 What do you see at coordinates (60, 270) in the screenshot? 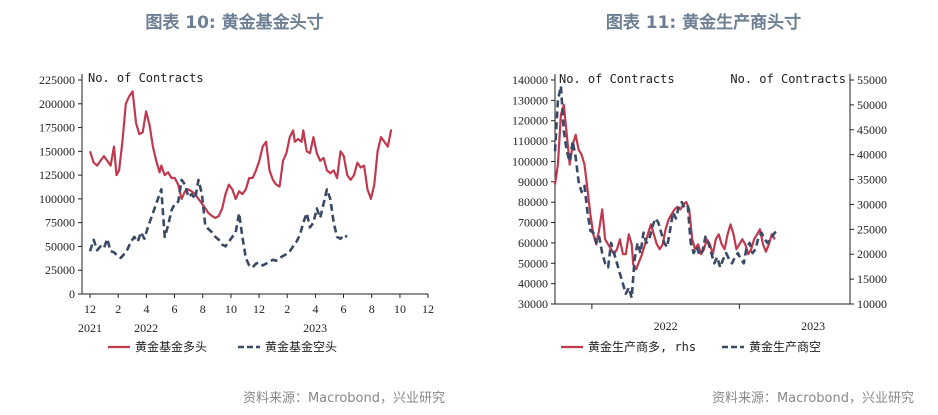
I see `y-tick-label: 25000` at bounding box center [60, 270].